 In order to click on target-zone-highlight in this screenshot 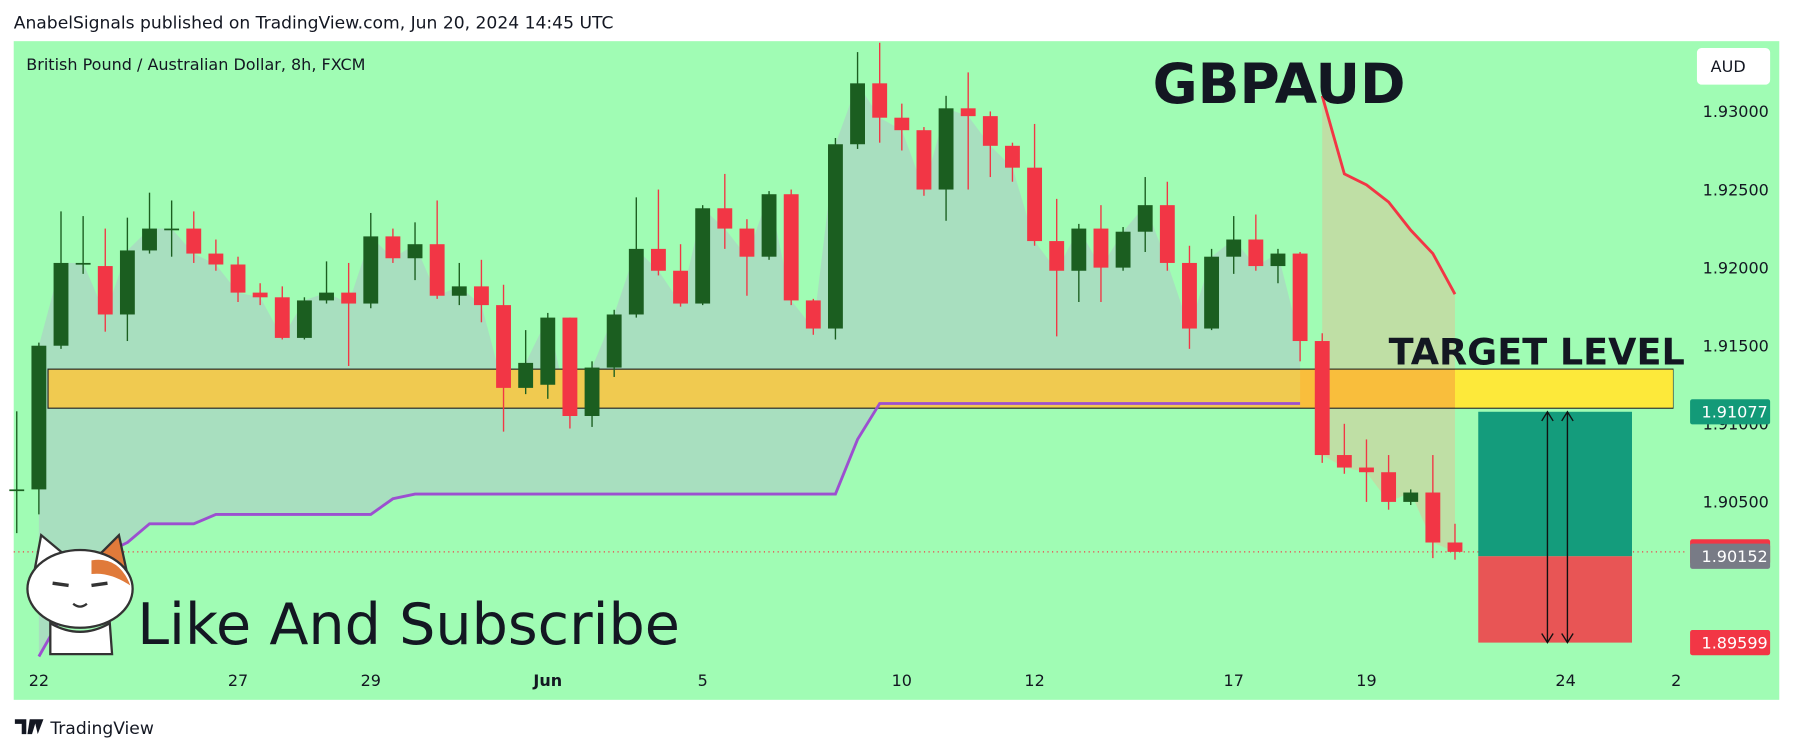, I will do `click(1563, 388)`.